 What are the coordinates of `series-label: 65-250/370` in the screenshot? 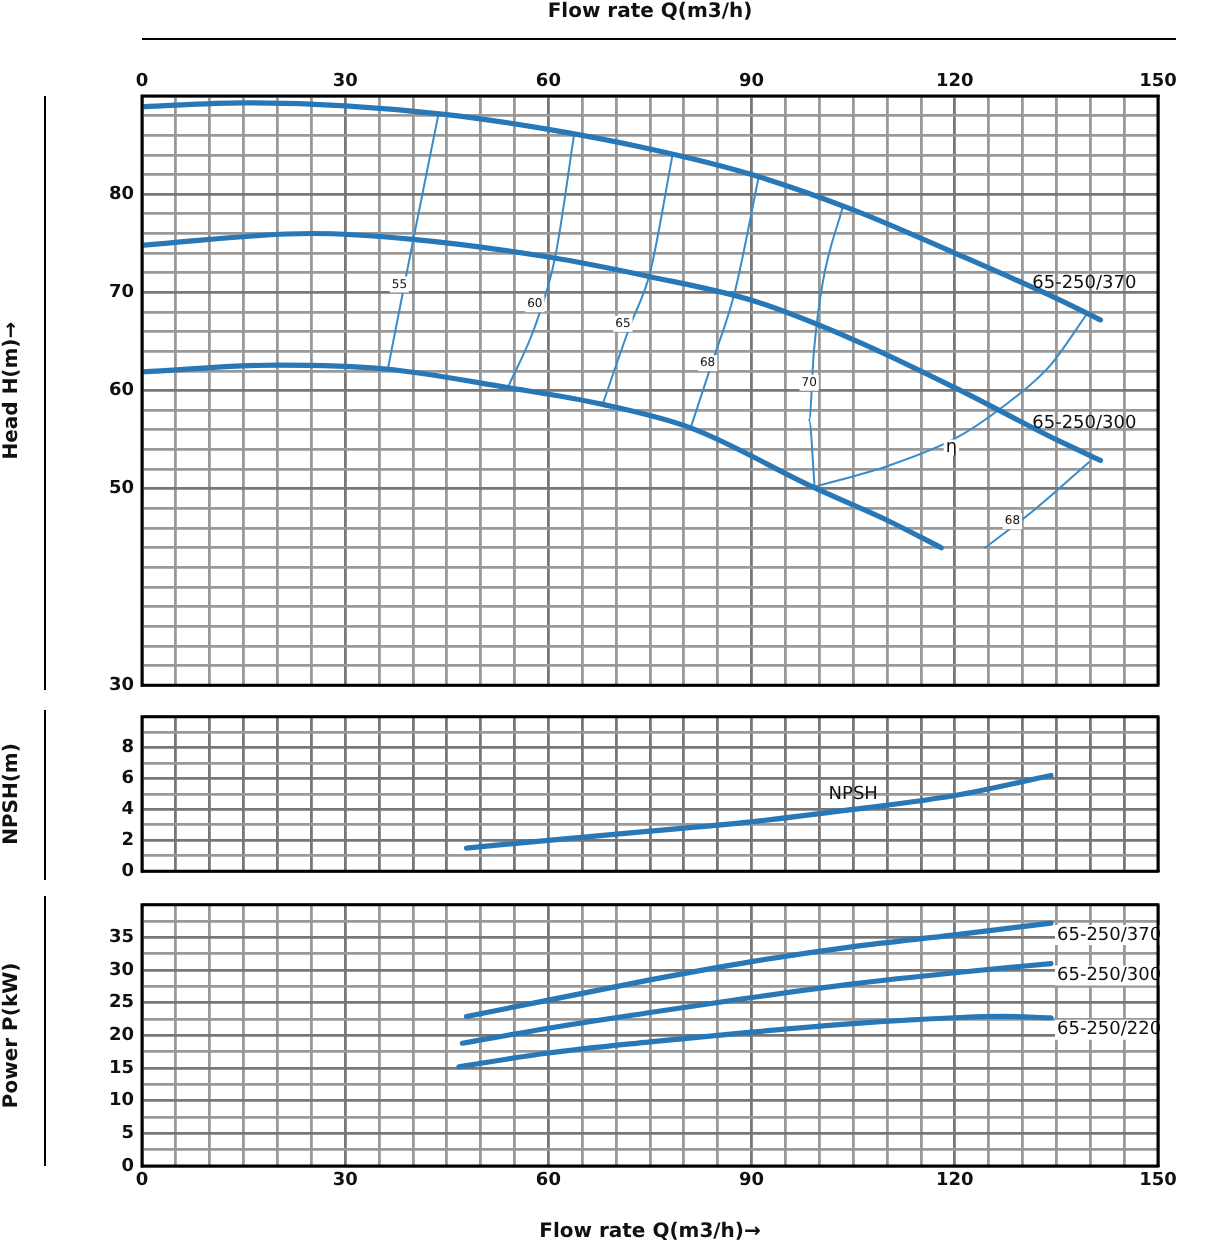 It's located at (1084, 283).